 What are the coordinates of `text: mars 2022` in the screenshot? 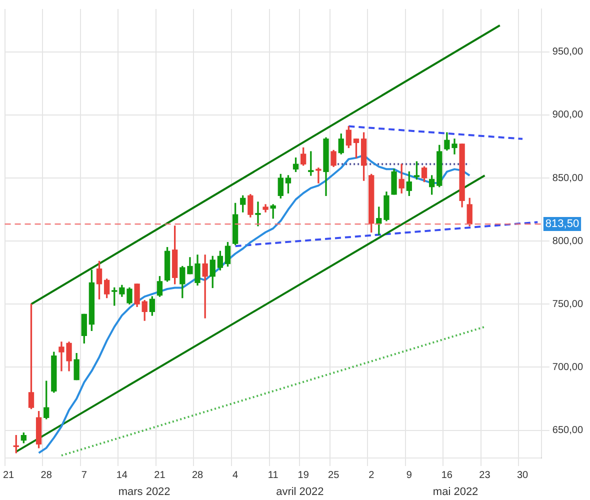 It's located at (144, 492).